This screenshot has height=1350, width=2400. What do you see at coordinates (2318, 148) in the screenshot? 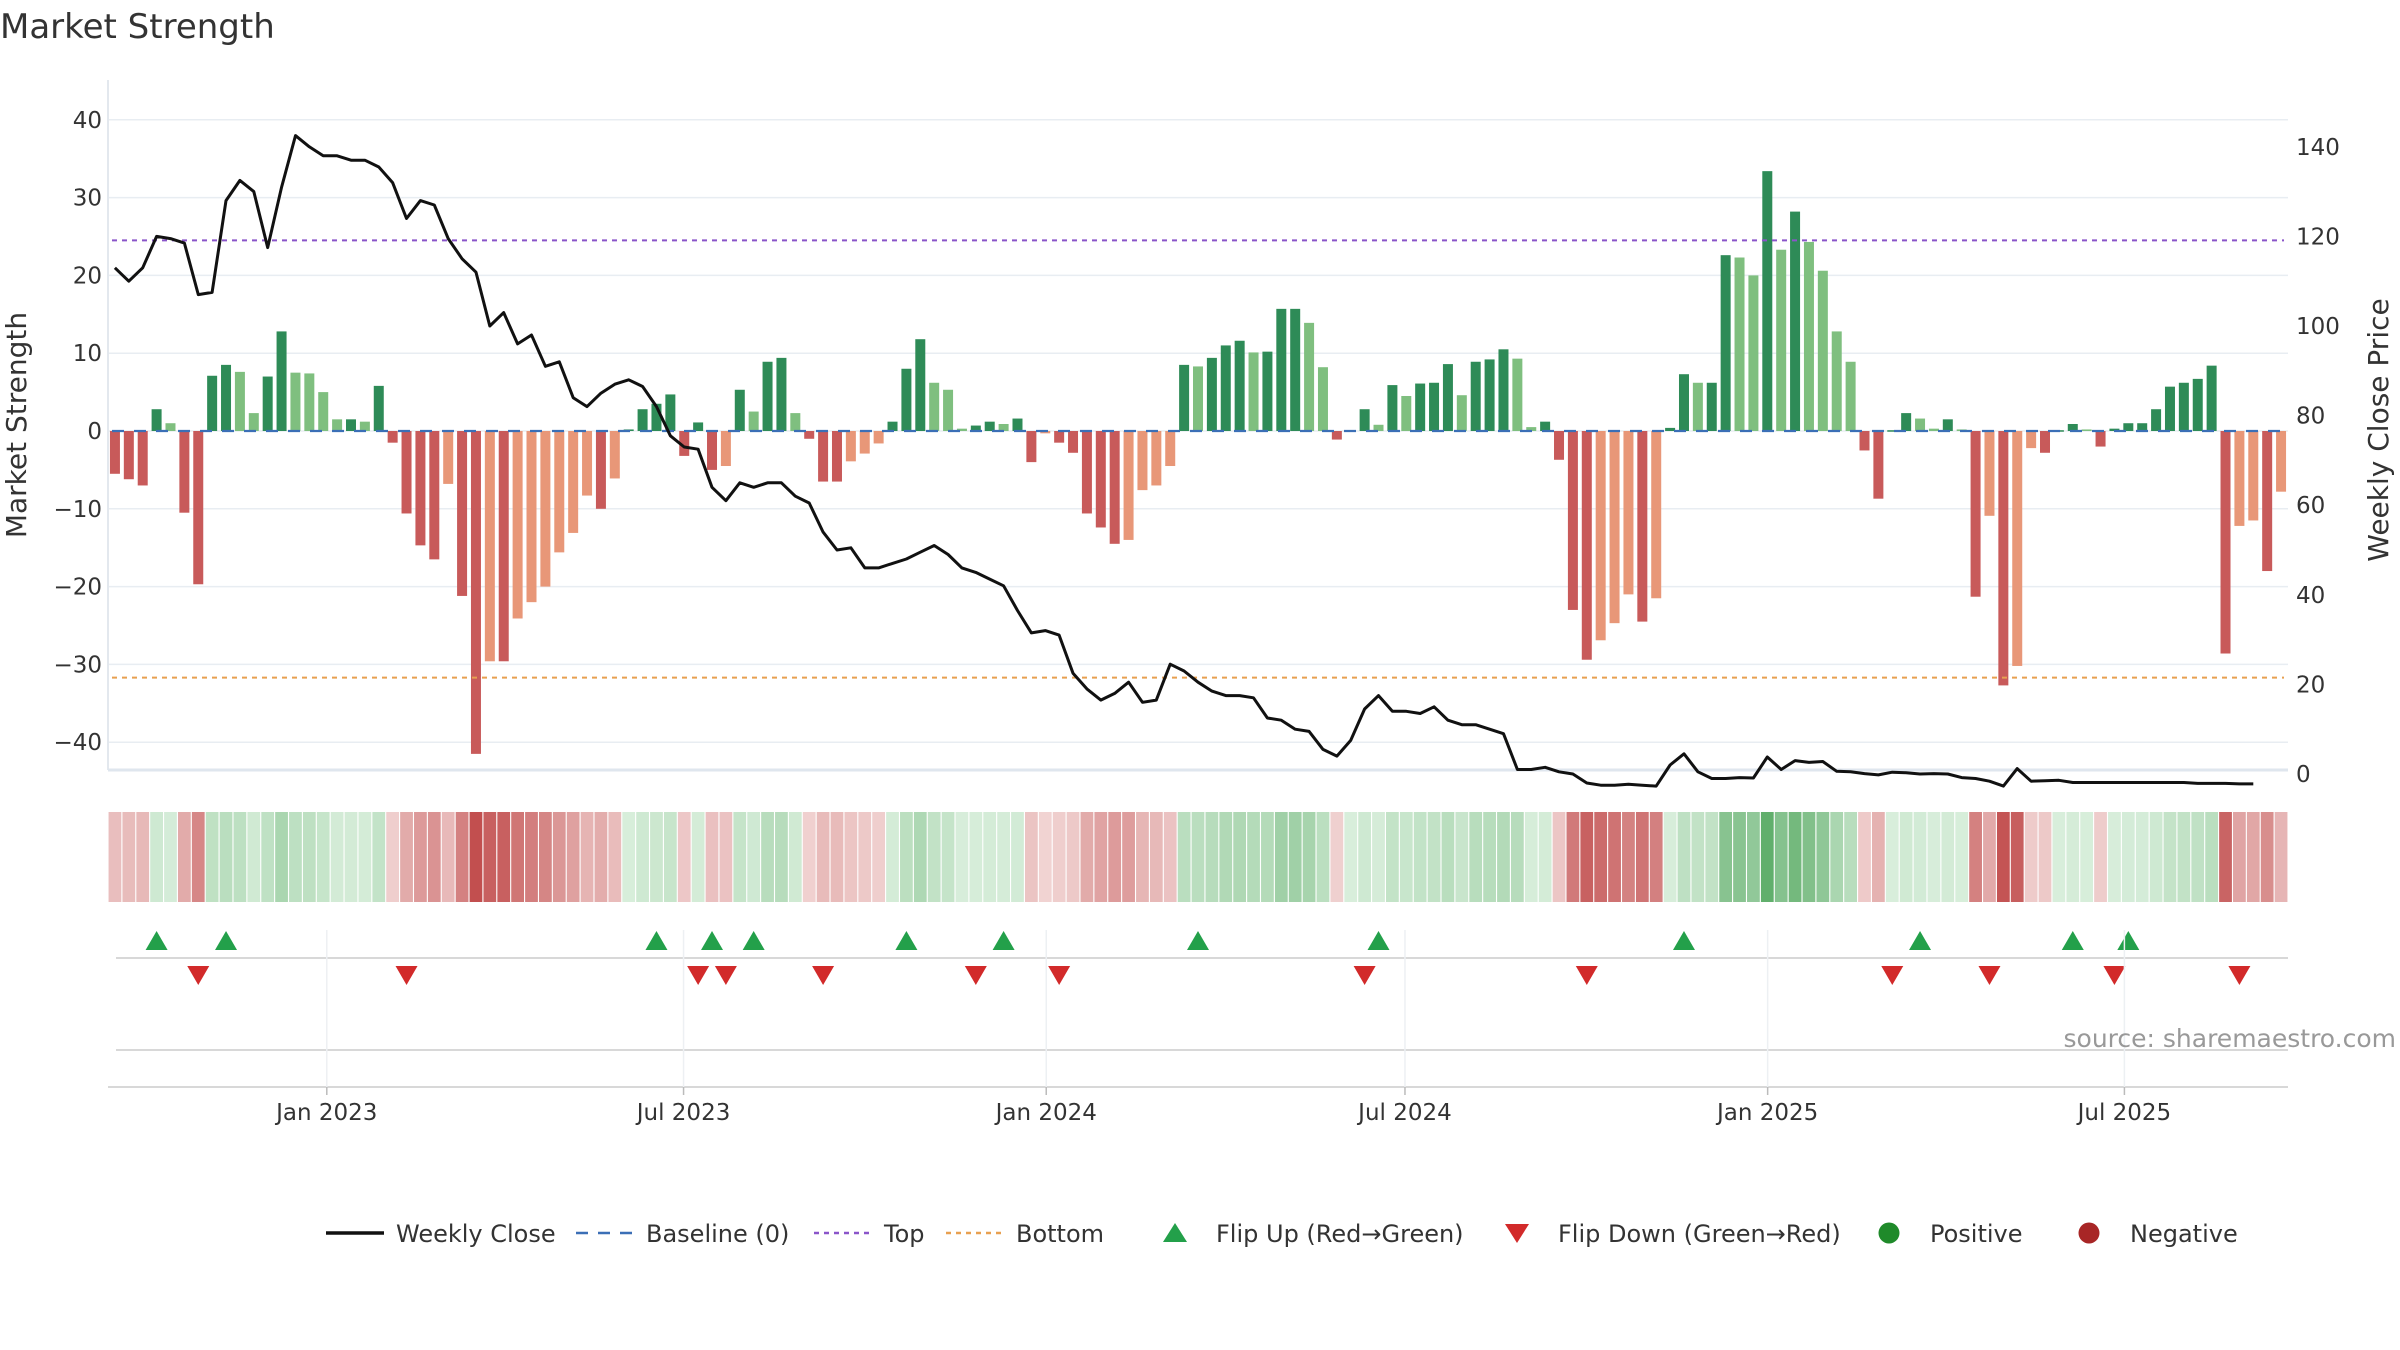
I see `y-tick-label-right: 140` at bounding box center [2318, 148].